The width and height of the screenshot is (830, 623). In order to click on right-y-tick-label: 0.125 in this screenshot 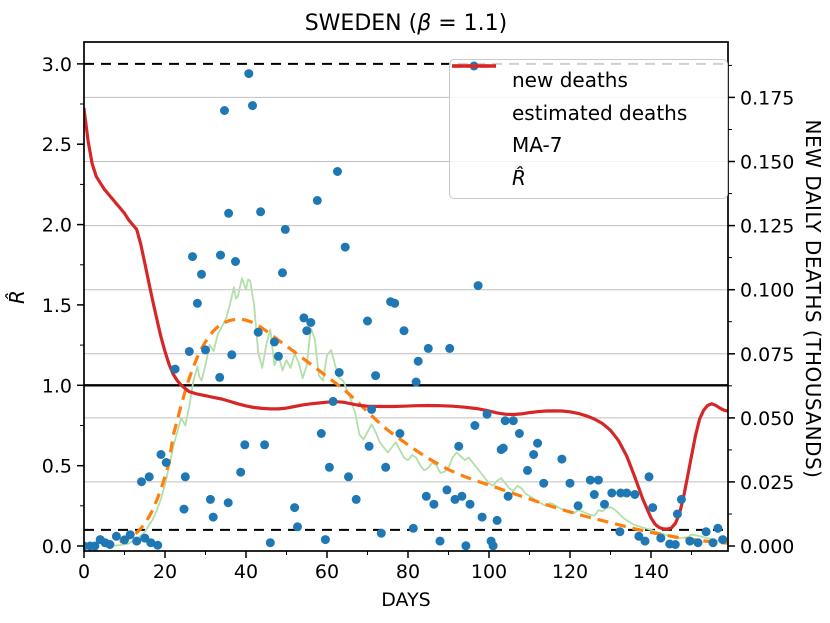, I will do `click(767, 227)`.